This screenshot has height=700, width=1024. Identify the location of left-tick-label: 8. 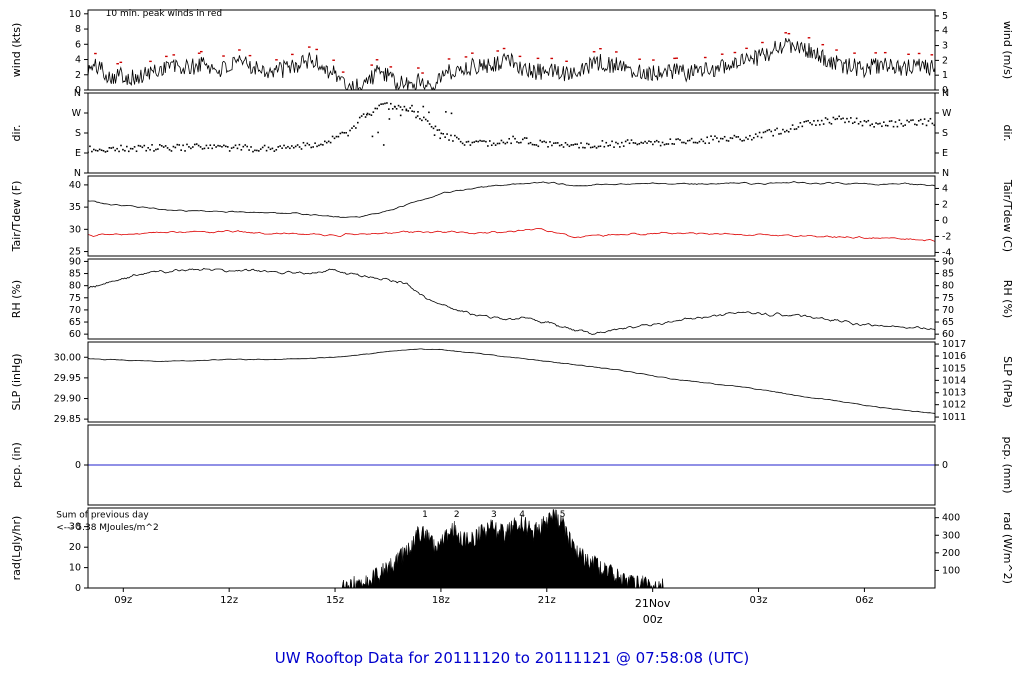
(78, 29).